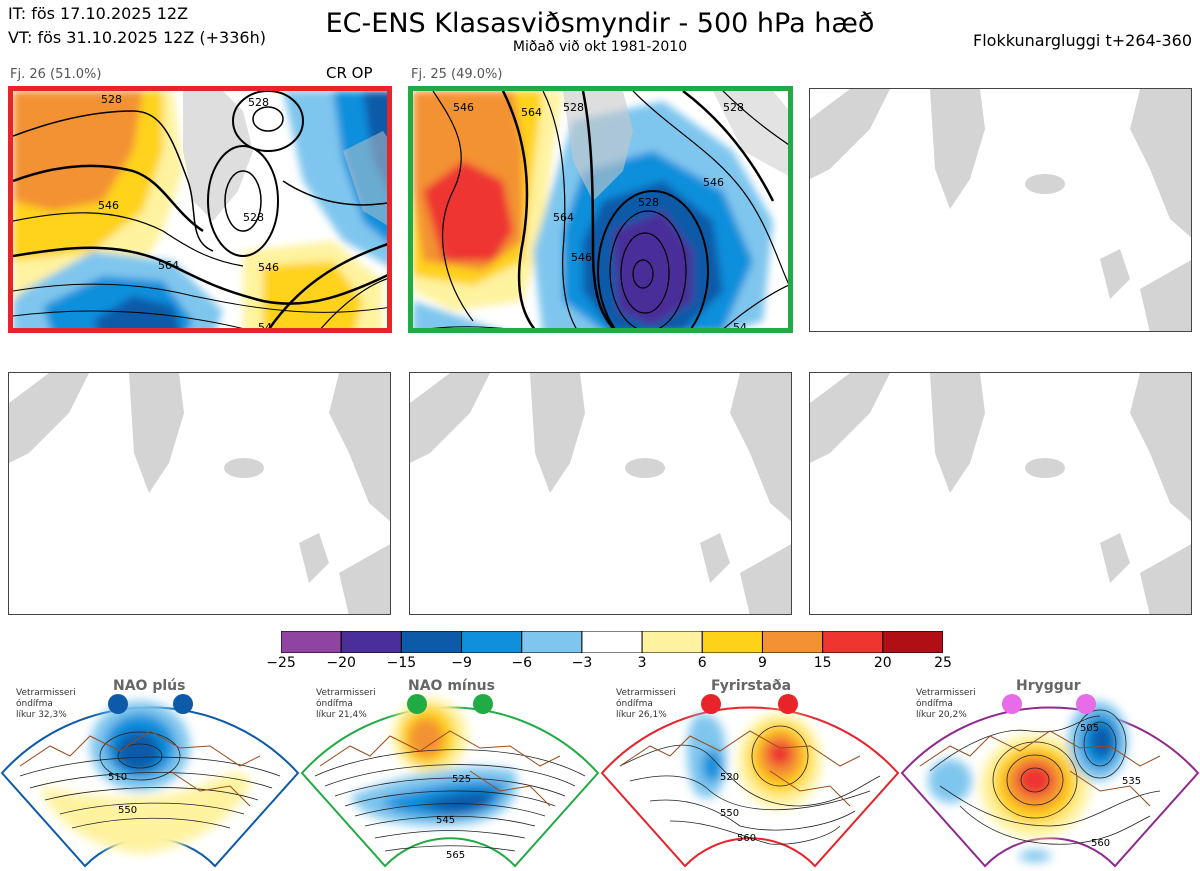  What do you see at coordinates (522, 663) in the screenshot?
I see `colorbar-tick-label: −6` at bounding box center [522, 663].